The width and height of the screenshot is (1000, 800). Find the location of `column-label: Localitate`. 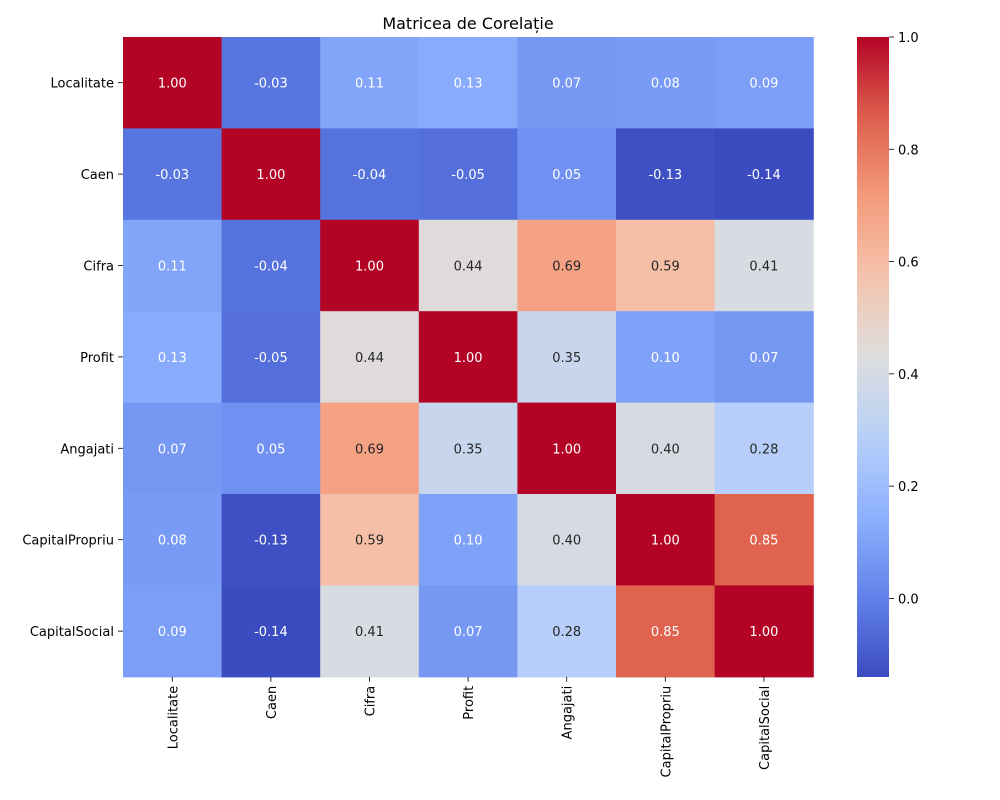

column-label: Localitate is located at coordinates (173, 717).